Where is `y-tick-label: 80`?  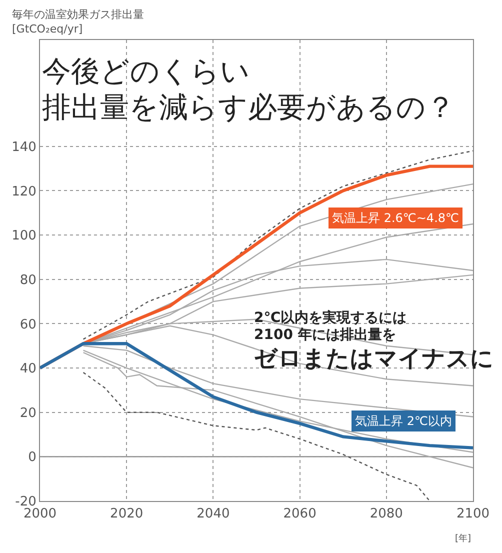
y-tick-label: 80 is located at coordinates (28, 280).